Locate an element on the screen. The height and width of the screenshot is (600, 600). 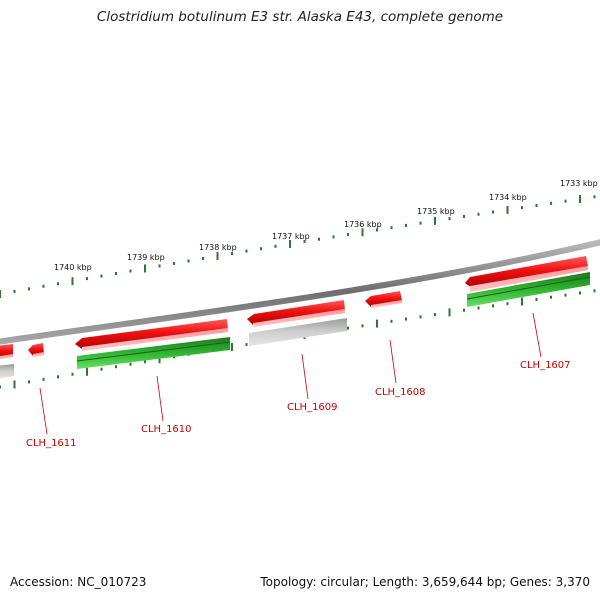
scale-label-1734: 1734 kbp is located at coordinates (508, 197).